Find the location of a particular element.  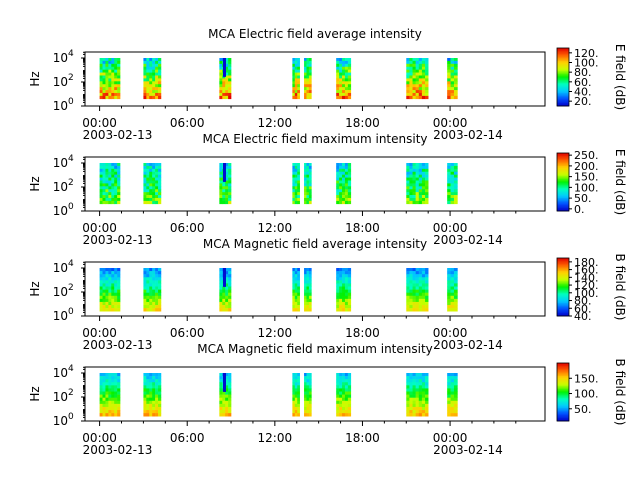

x-tick-label: 00:00 is located at coordinates (99, 438).